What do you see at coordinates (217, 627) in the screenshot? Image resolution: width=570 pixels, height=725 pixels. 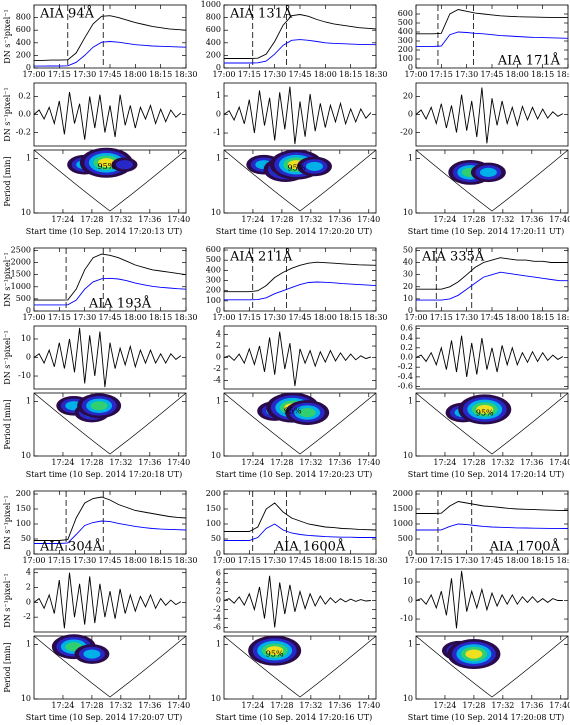 I see `y-tick-label: -6` at bounding box center [217, 627].